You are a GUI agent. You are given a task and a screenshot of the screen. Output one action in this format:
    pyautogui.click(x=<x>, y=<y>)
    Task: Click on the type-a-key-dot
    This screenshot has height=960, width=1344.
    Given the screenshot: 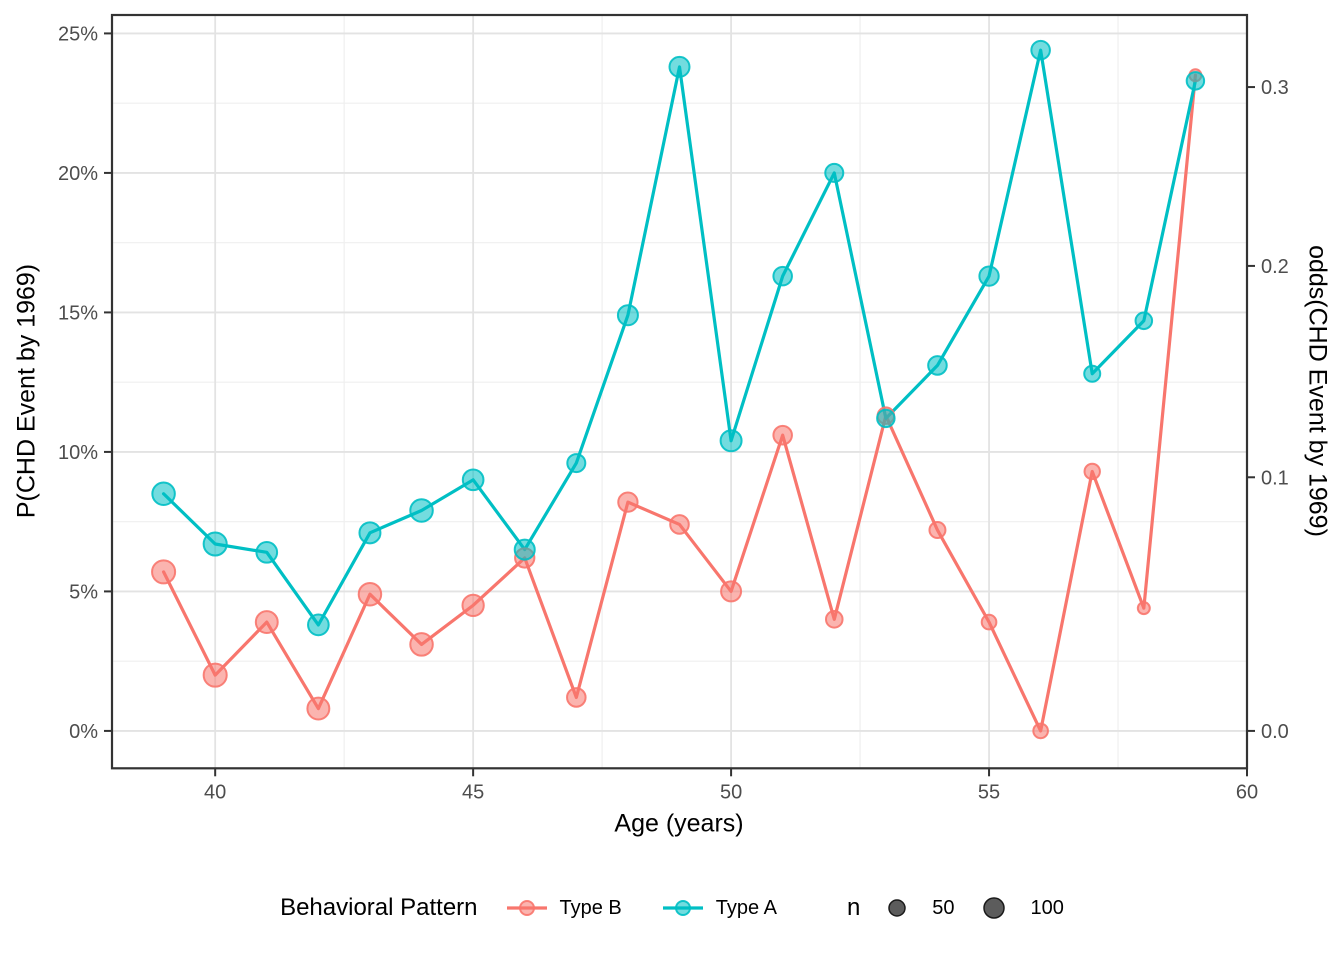 What is the action you would take?
    pyautogui.click(x=682, y=908)
    